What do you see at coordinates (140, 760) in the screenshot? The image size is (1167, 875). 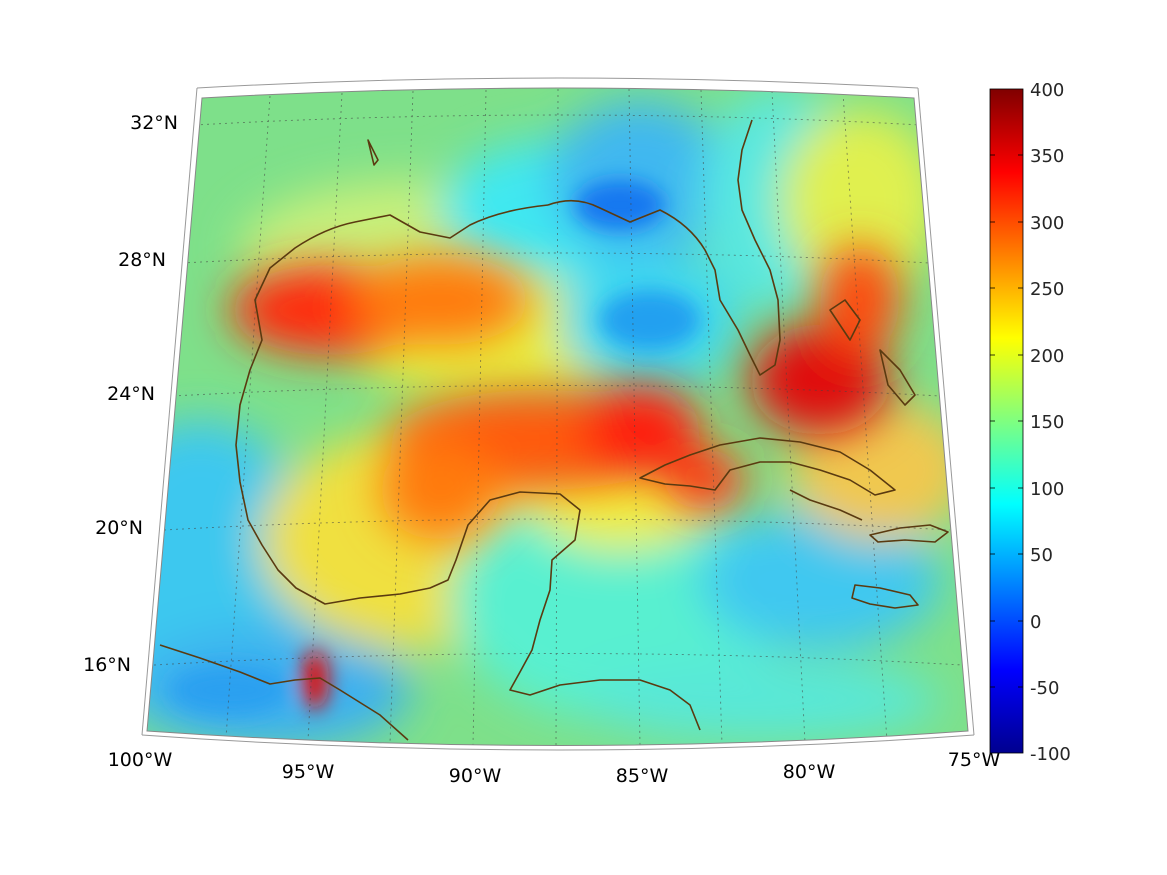 I see `lon-label: 100°W` at bounding box center [140, 760].